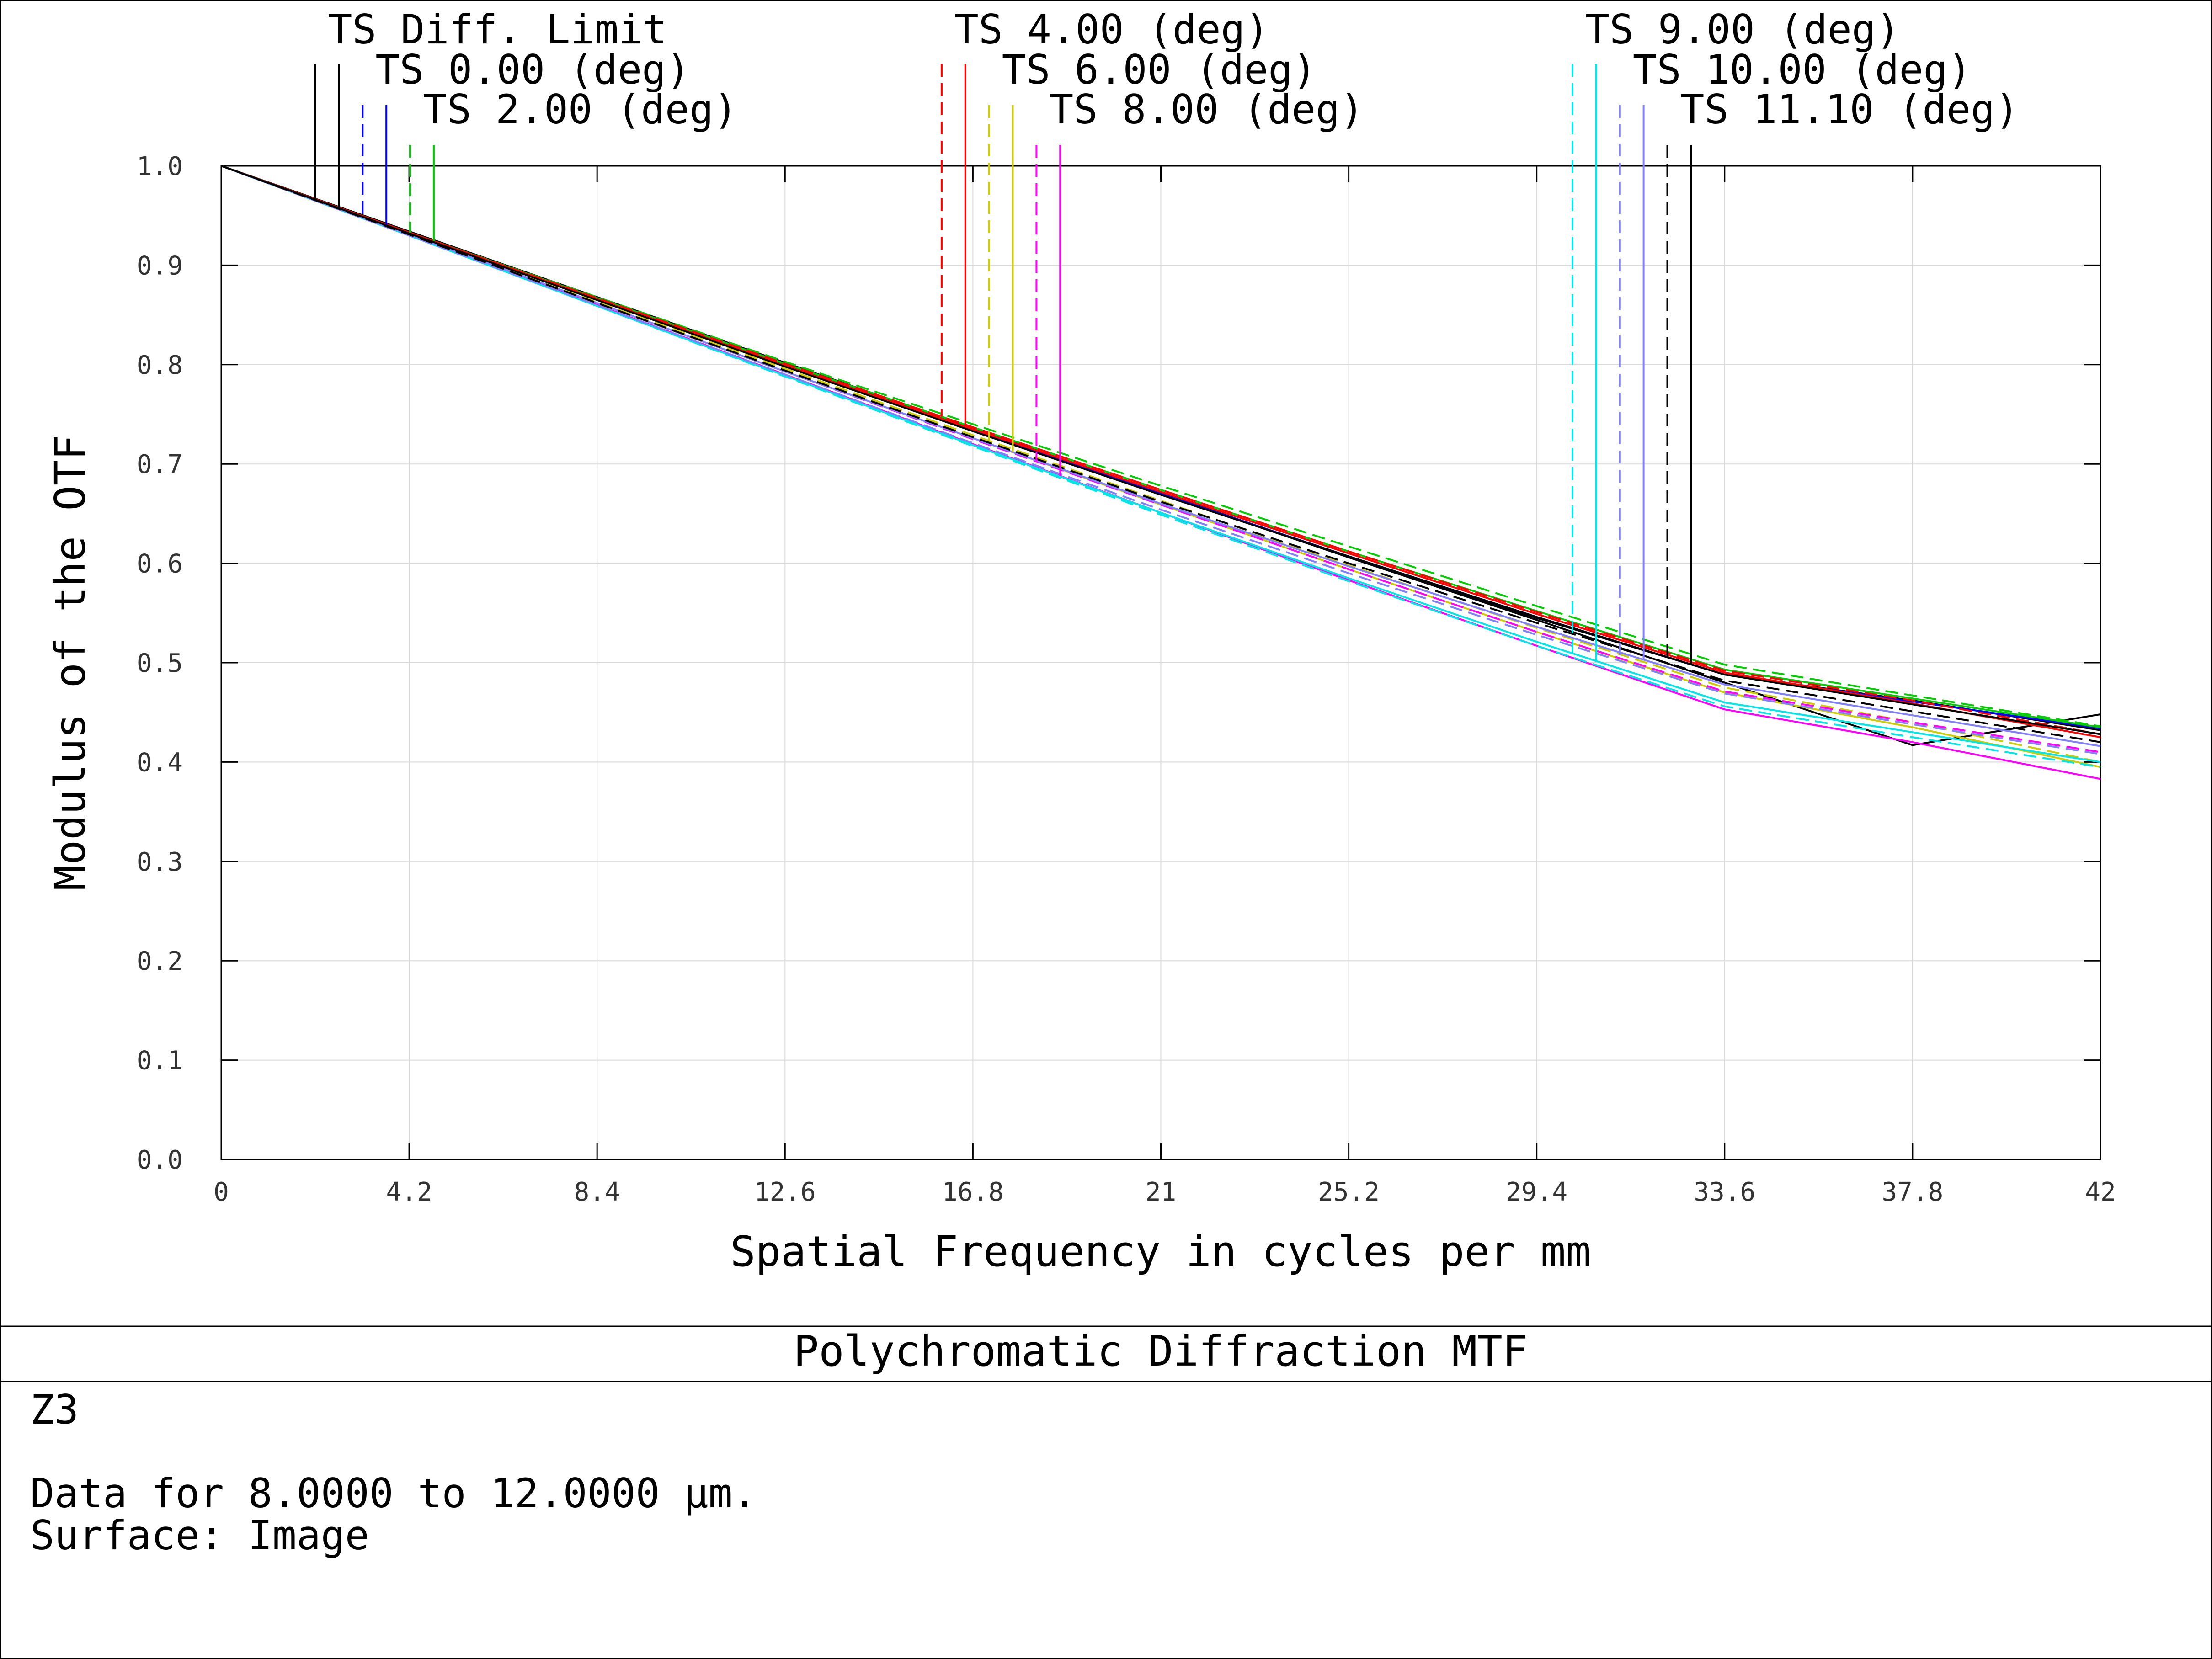  I want to click on y-tick-label: 0.2, so click(160, 961).